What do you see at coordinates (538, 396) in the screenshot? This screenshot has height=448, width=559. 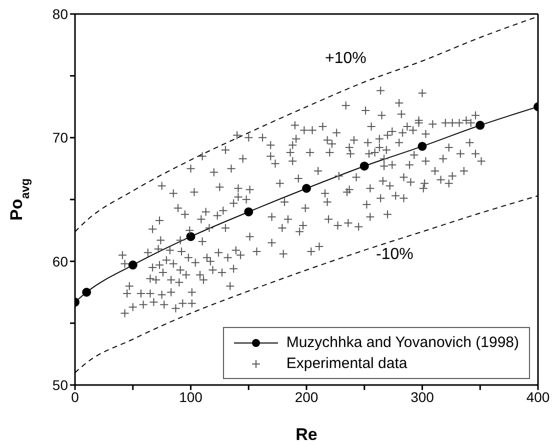 I see `x-tick-label: 400` at bounding box center [538, 396].